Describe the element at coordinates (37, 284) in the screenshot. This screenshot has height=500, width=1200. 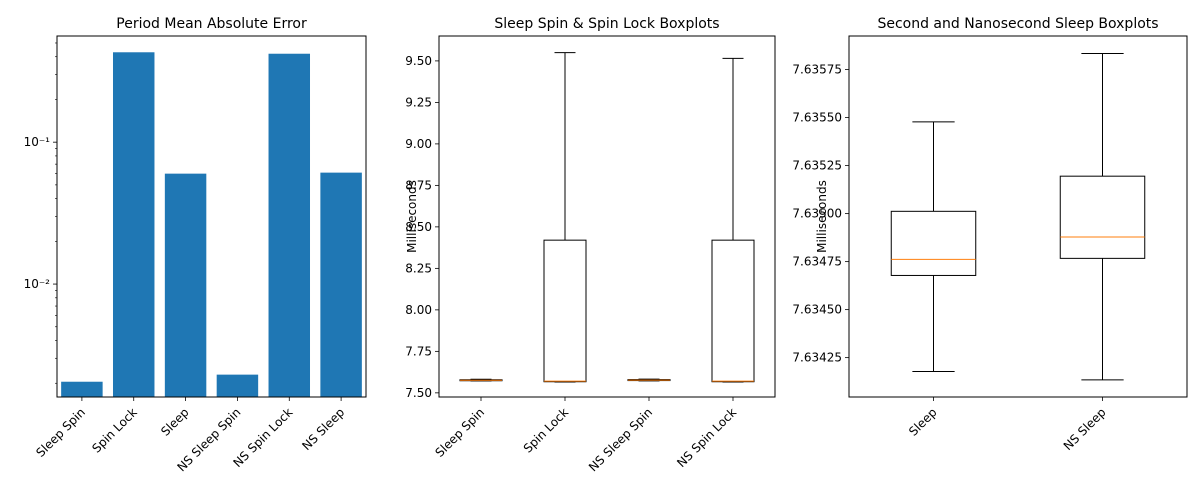
I see `y-tick-label: 10⁻²` at that location.